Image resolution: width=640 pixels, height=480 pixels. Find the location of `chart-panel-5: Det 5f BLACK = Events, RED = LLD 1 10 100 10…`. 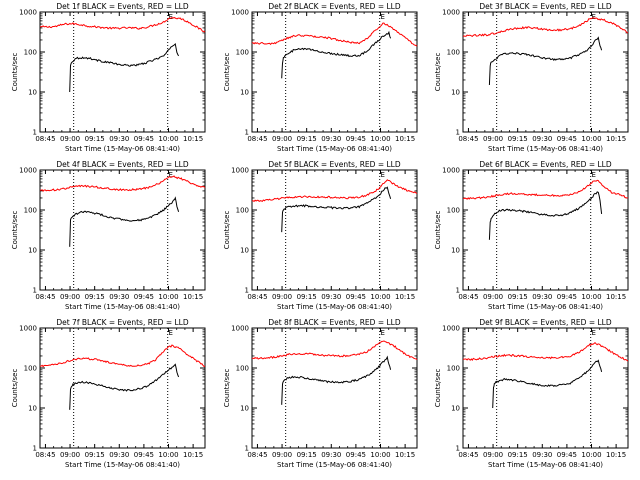

chart-panel-5: Det 5f BLACK = Events, RED = LLD 1 10 100 10… is located at coordinates (320, 235).